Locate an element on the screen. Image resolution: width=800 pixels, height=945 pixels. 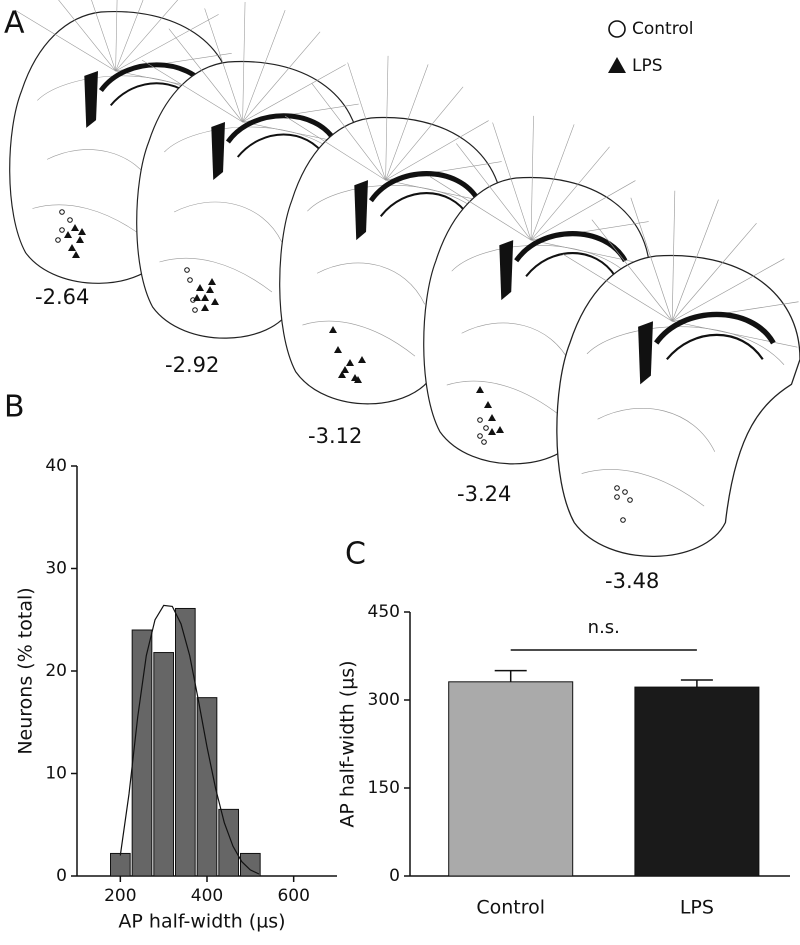
section-label: -2.64 is located at coordinates (62, 297).